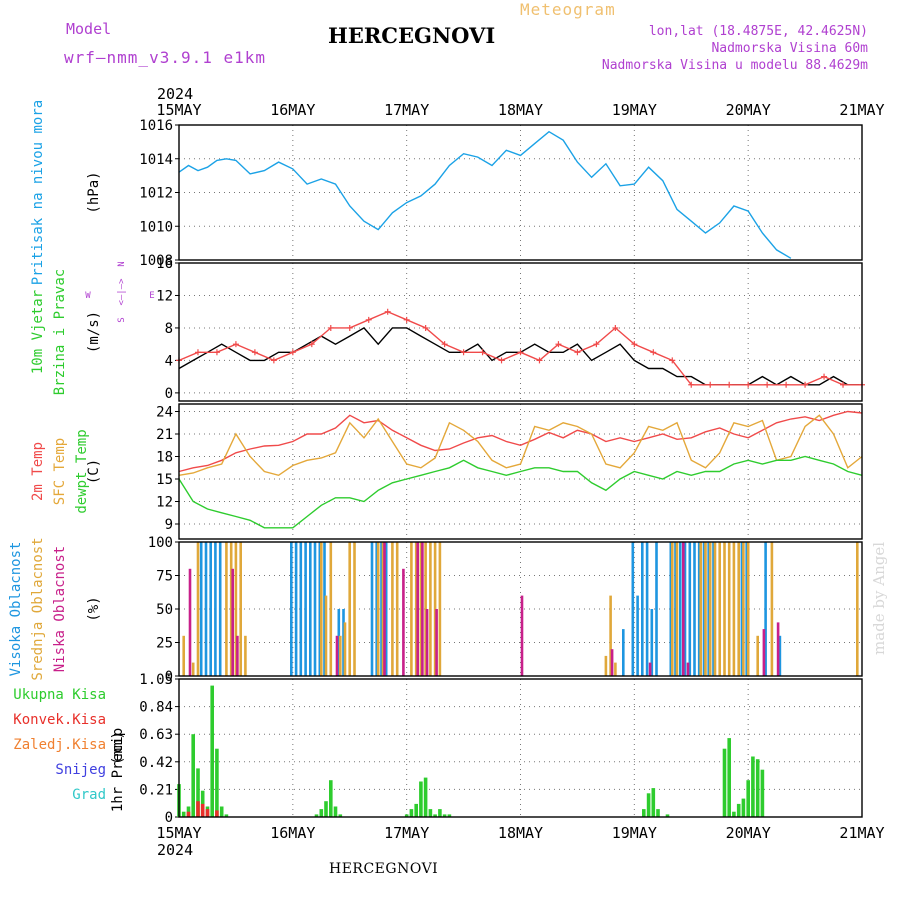  Describe the element at coordinates (520, 441) in the screenshot. I see `series-line-temp2m` at that location.